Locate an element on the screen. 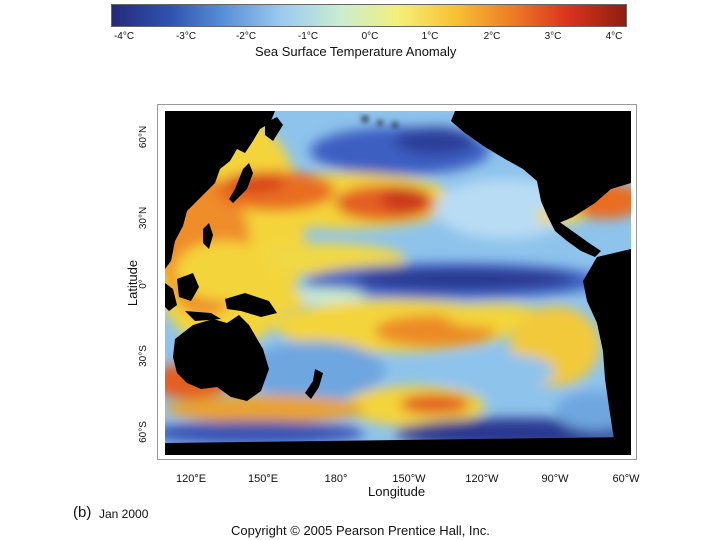  lat-tick: 30°S is located at coordinates (143, 356).